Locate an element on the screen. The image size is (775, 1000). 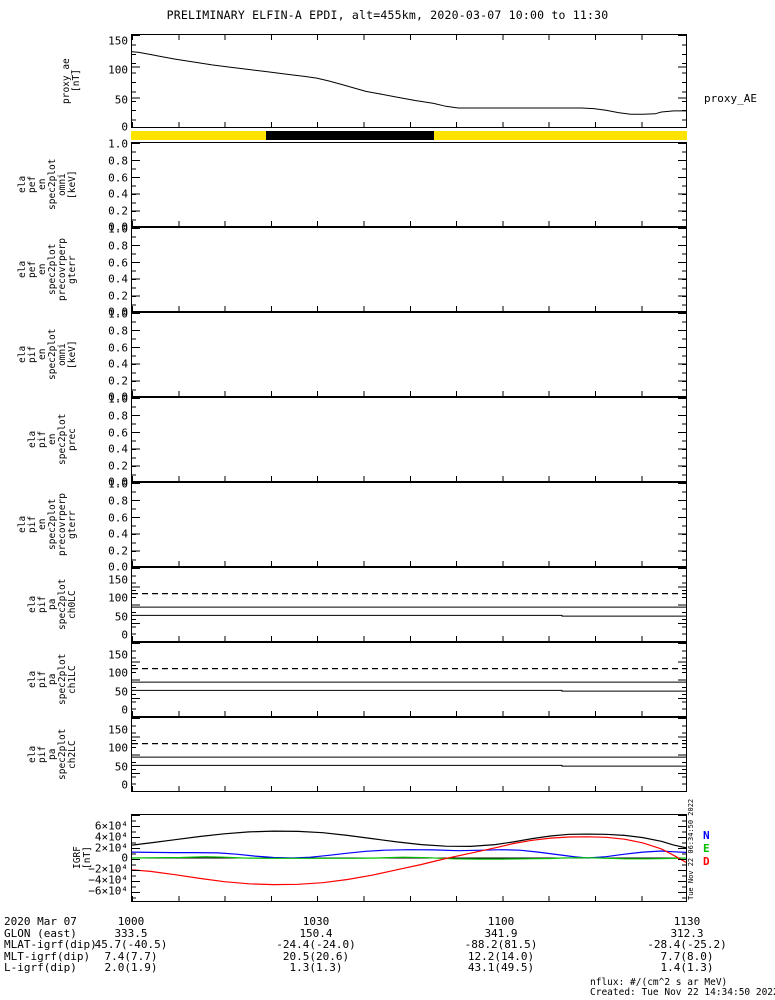
ytick-p6-2: 0.6 is located at coordinates (118, 518).